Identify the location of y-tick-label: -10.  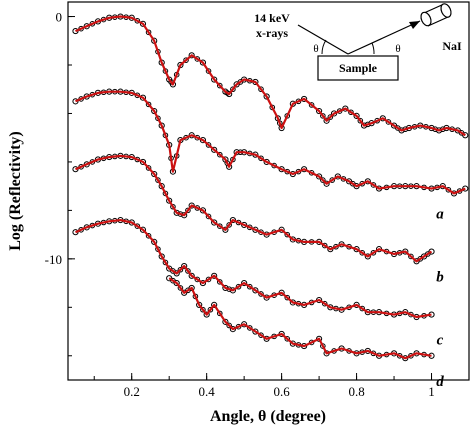
(53, 259).